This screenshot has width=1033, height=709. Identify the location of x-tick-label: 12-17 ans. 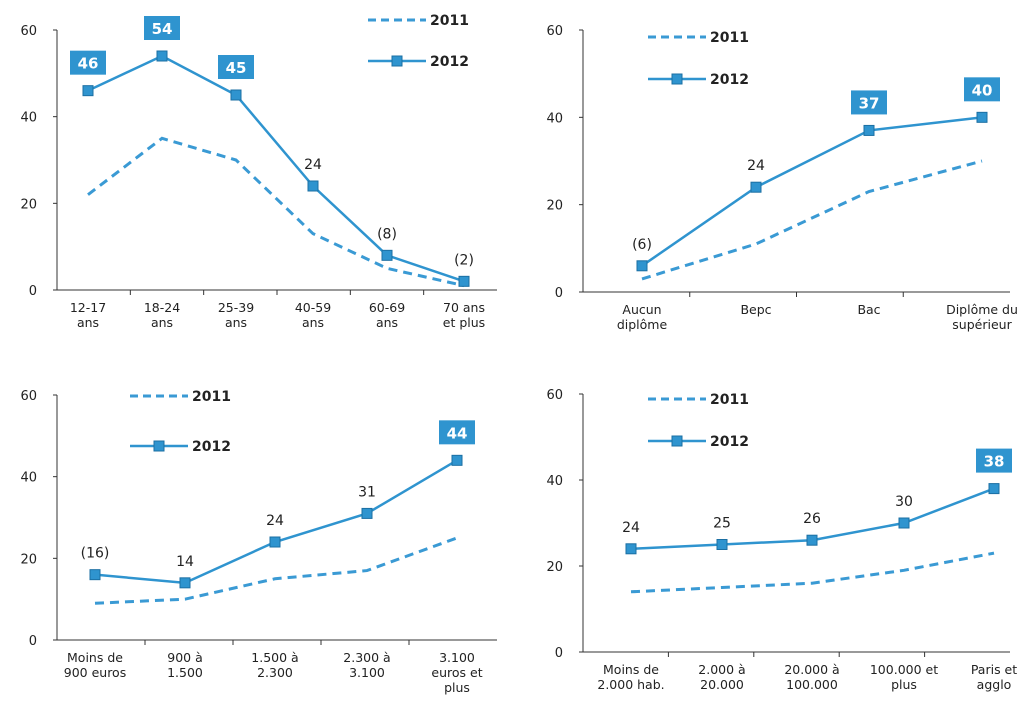
(88, 315).